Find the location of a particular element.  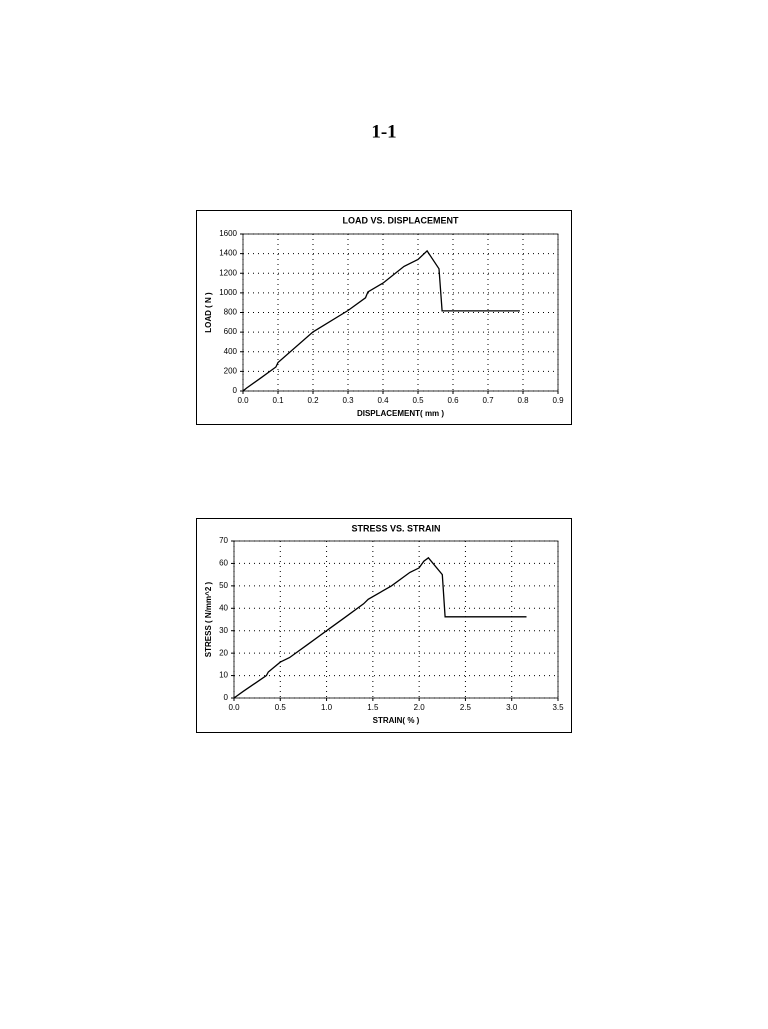

x-tick-label: 2.0 is located at coordinates (420, 707).